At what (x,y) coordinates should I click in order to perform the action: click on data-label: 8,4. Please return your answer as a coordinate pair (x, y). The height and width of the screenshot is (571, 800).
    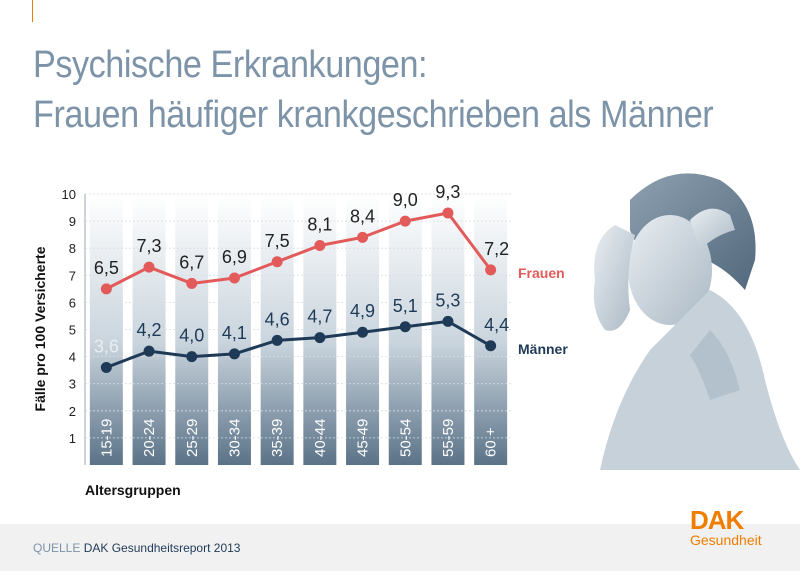
    Looking at the image, I should click on (362, 216).